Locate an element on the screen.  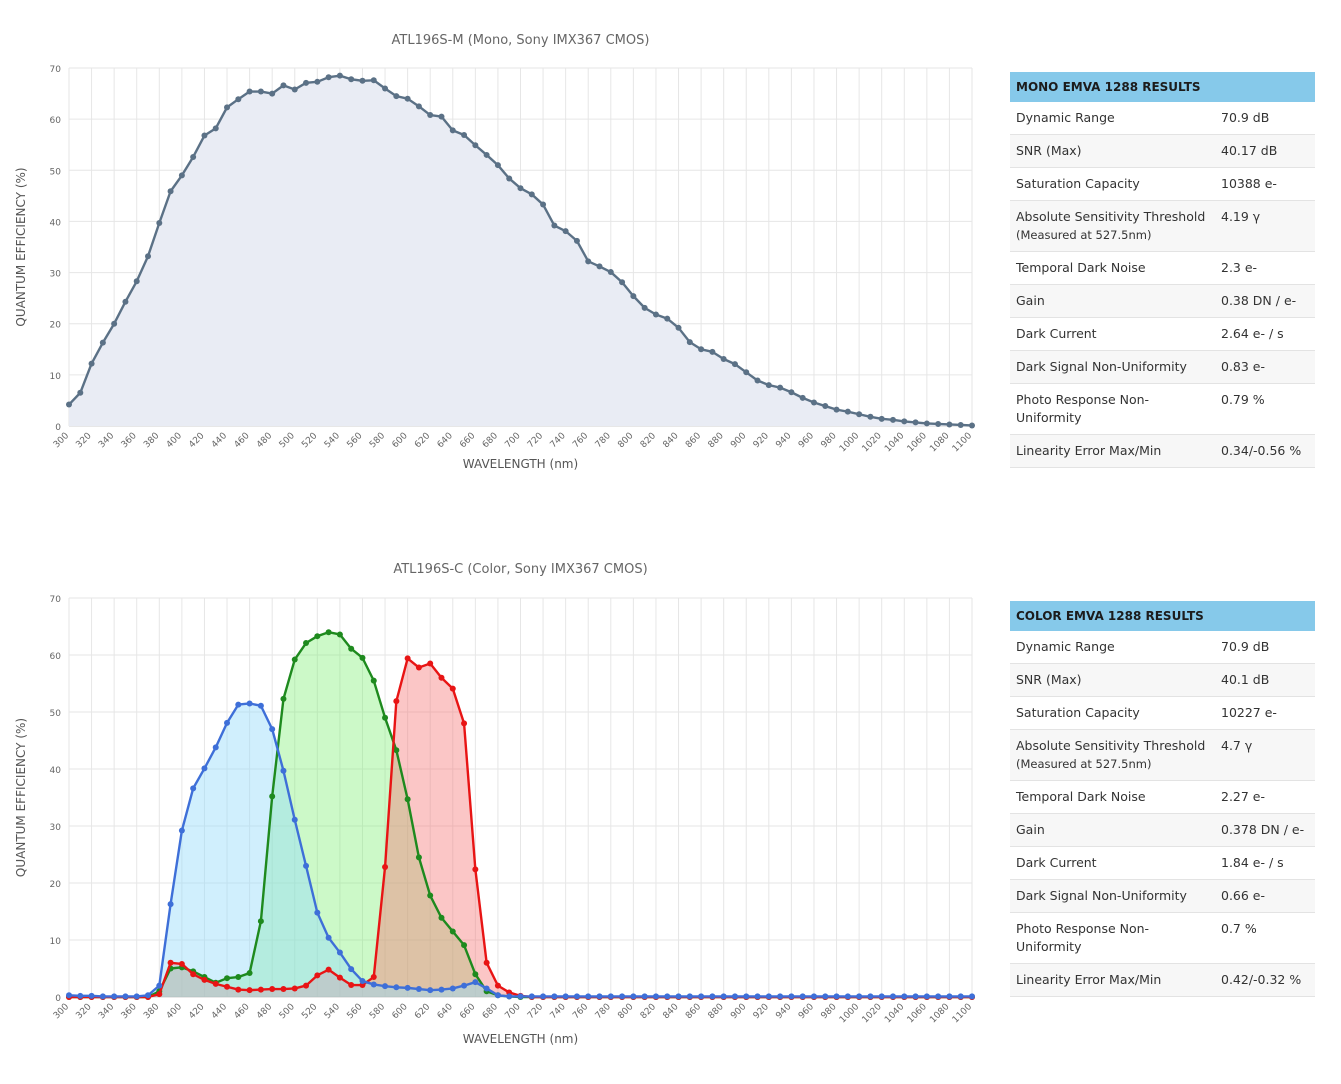
results-row-label: Dark Current is located at coordinates (1056, 862).